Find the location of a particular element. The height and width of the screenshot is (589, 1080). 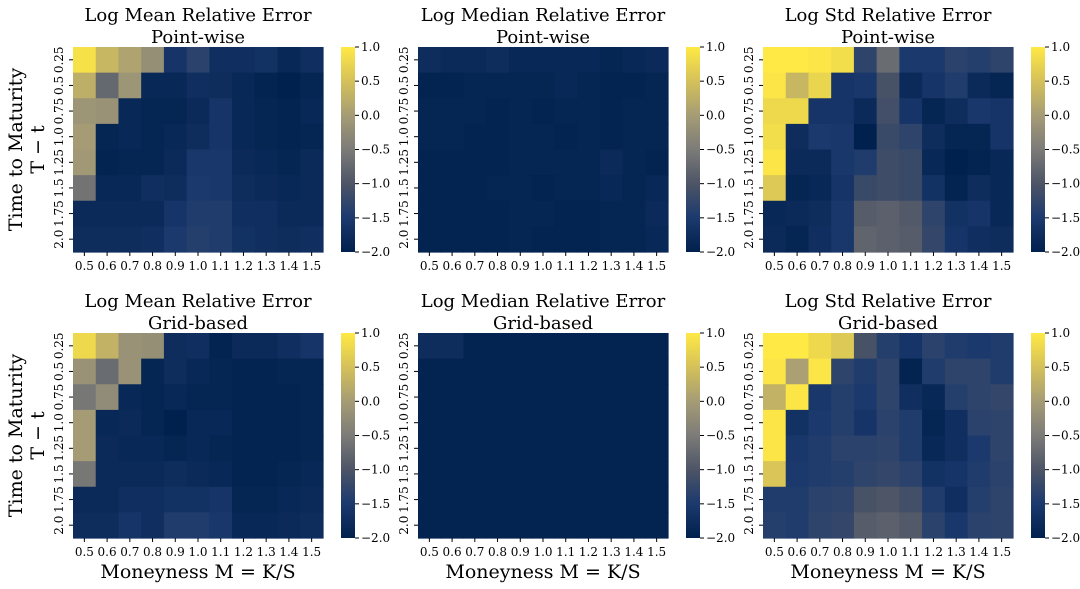

colorbar-tick-label: −2.0 is located at coordinates (720, 538).